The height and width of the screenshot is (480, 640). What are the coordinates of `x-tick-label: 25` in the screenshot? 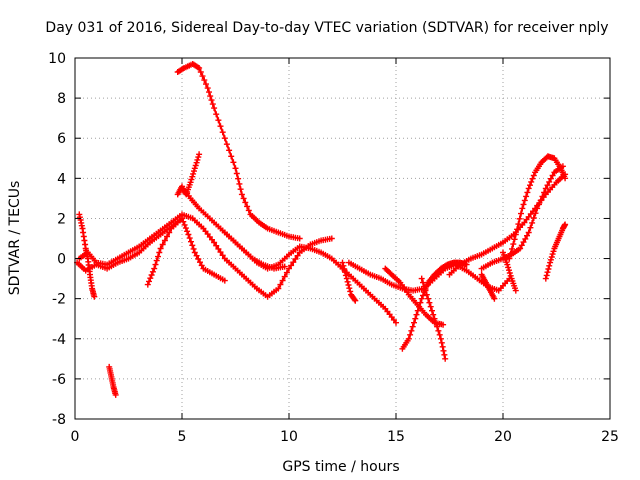 It's located at (610, 437).